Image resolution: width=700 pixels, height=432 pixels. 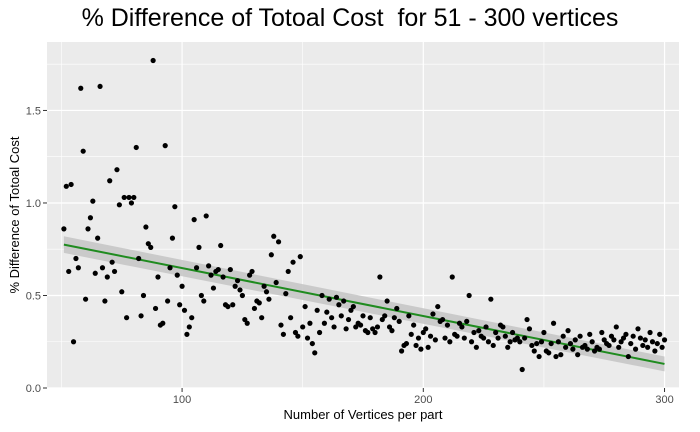 I want to click on y-tick-label: 0.0, so click(x=33, y=389).